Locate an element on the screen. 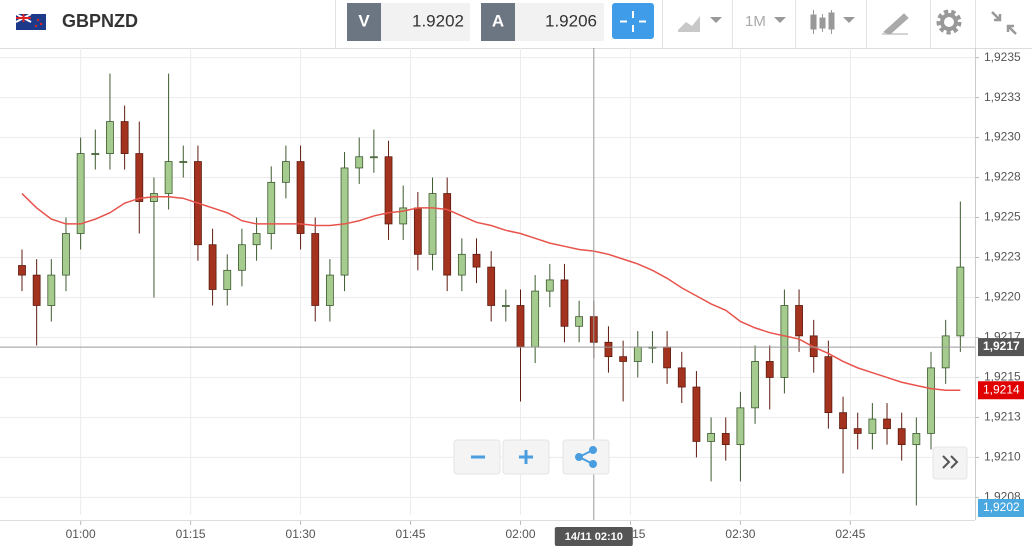 The height and width of the screenshot is (553, 1032). scroll-icon is located at coordinates (950, 462).